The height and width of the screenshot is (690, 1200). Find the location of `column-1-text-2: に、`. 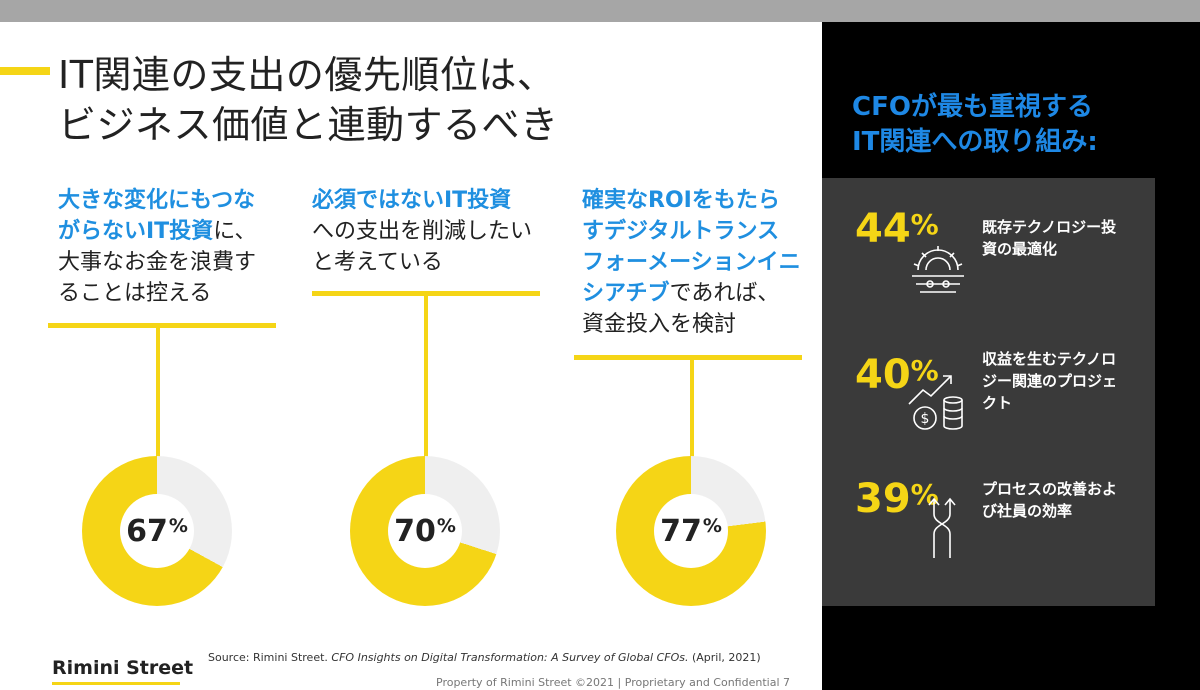

column-1-text-2: に、 is located at coordinates (235, 231).